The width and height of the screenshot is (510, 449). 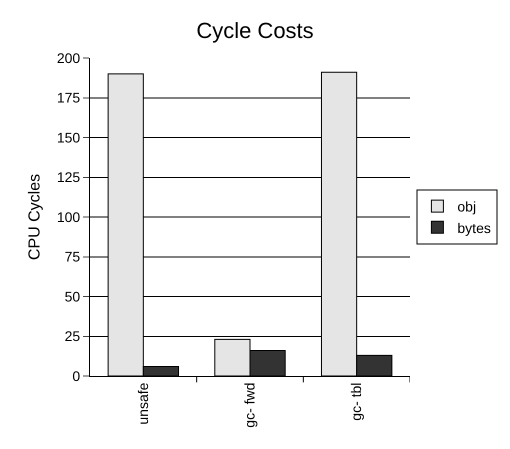 What do you see at coordinates (255, 30) in the screenshot?
I see `chart-title: Cycle Costs` at bounding box center [255, 30].